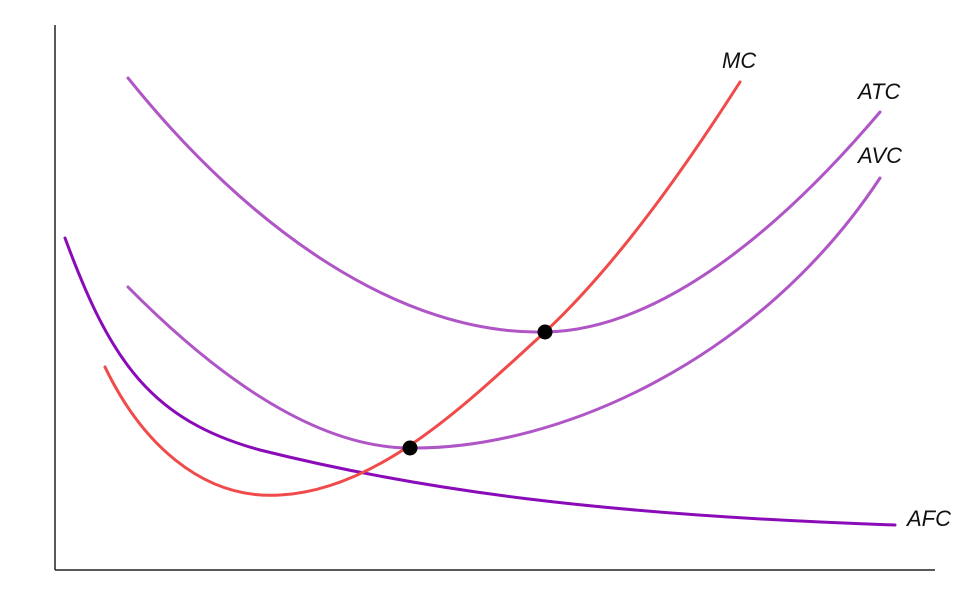  What do you see at coordinates (878, 91) in the screenshot?
I see `atc-label: ATC` at bounding box center [878, 91].